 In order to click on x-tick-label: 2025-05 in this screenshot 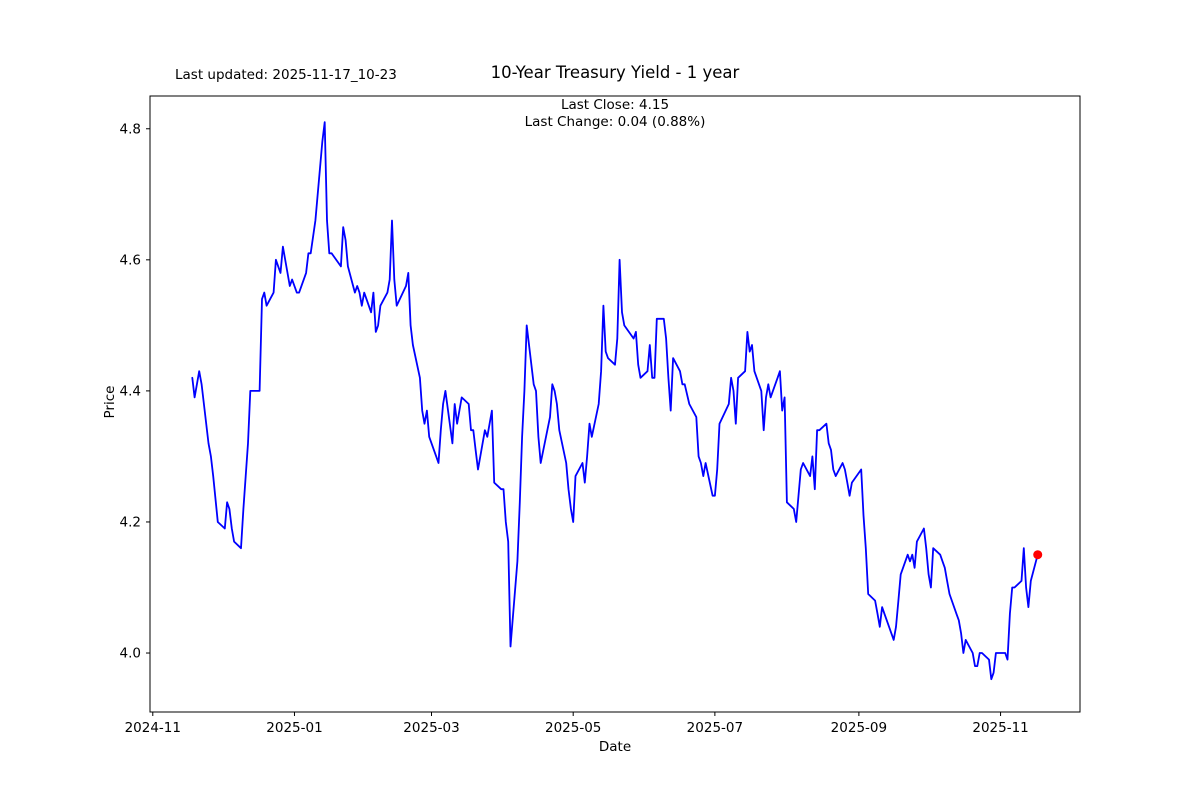, I will do `click(573, 728)`.